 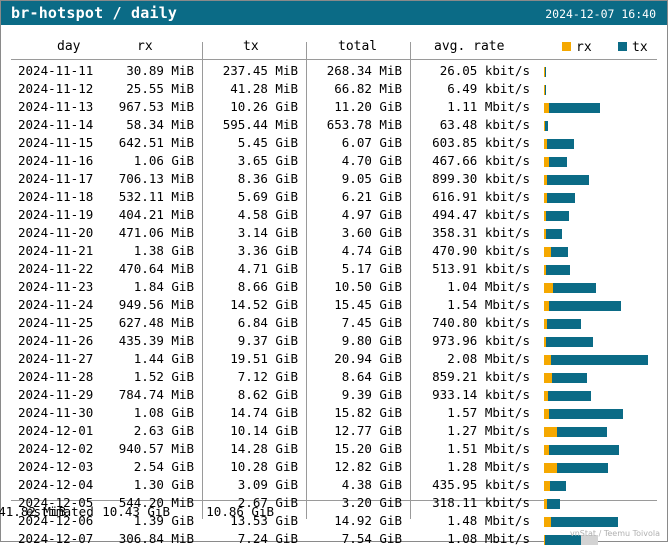 I want to click on row-rx: 967.53 MiB, so click(x=156, y=106).